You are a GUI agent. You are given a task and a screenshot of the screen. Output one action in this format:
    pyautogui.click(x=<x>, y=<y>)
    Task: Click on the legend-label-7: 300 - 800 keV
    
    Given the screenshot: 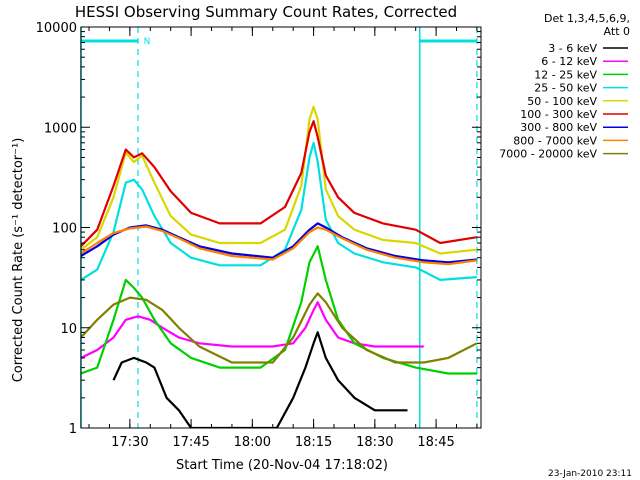 What is the action you would take?
    pyautogui.click(x=558, y=127)
    